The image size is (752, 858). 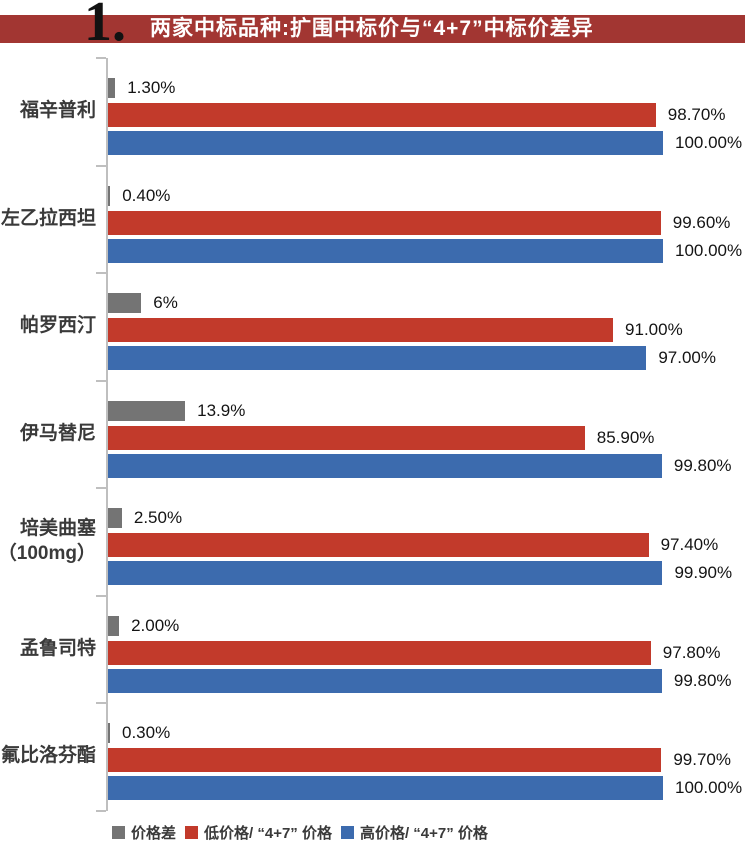 What do you see at coordinates (165, 302) in the screenshot?
I see `value-label-price-diff: 6%` at bounding box center [165, 302].